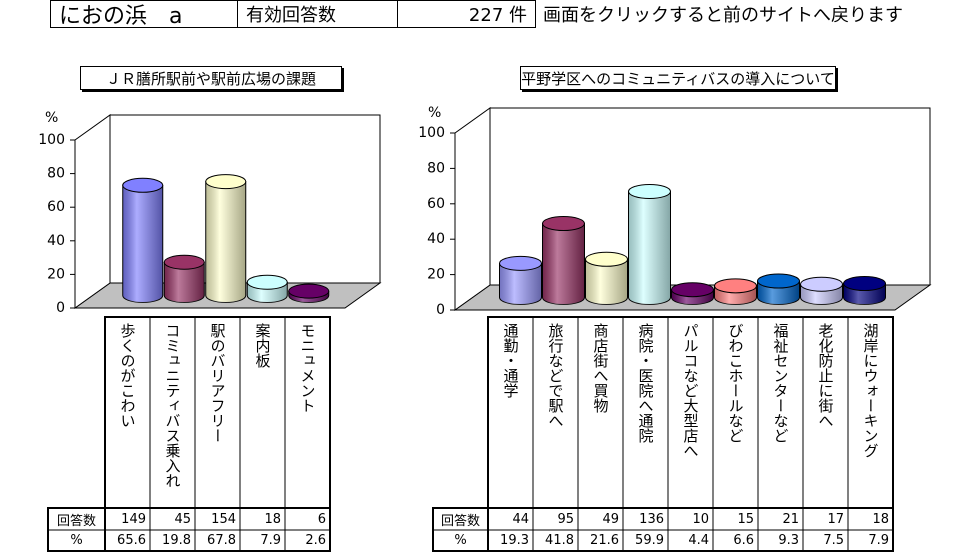 Image resolution: width=959 pixels, height=554 pixels. I want to click on percent-value: 9.3, so click(788, 540).